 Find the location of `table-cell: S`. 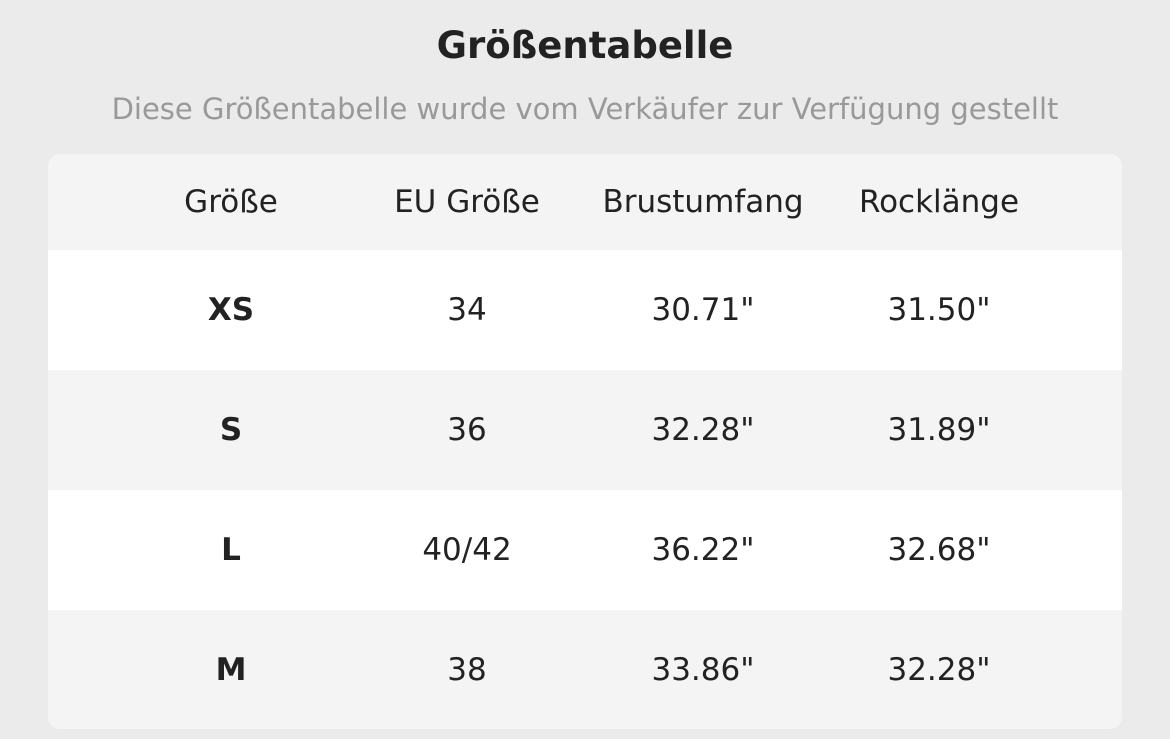

table-cell: S is located at coordinates (231, 430).